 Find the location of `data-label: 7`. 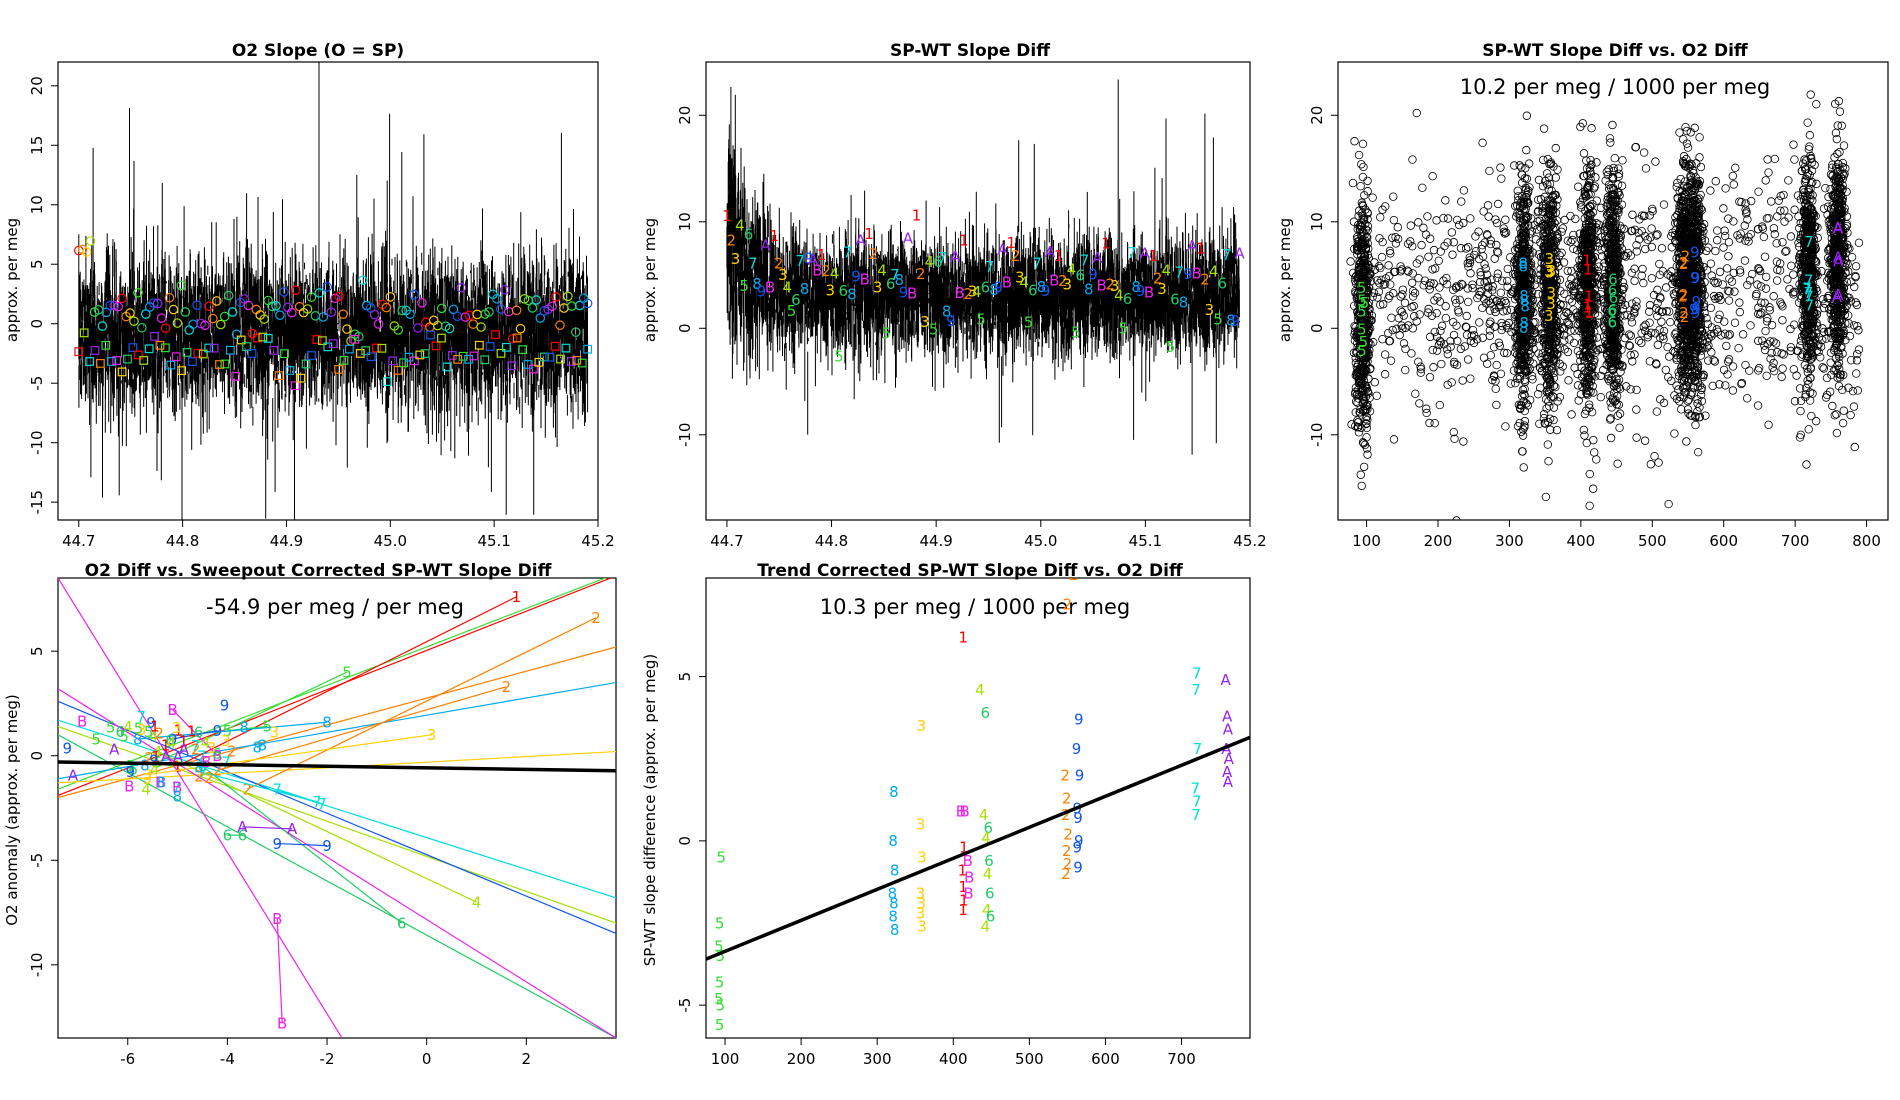

data-label: 7 is located at coordinates (990, 267).